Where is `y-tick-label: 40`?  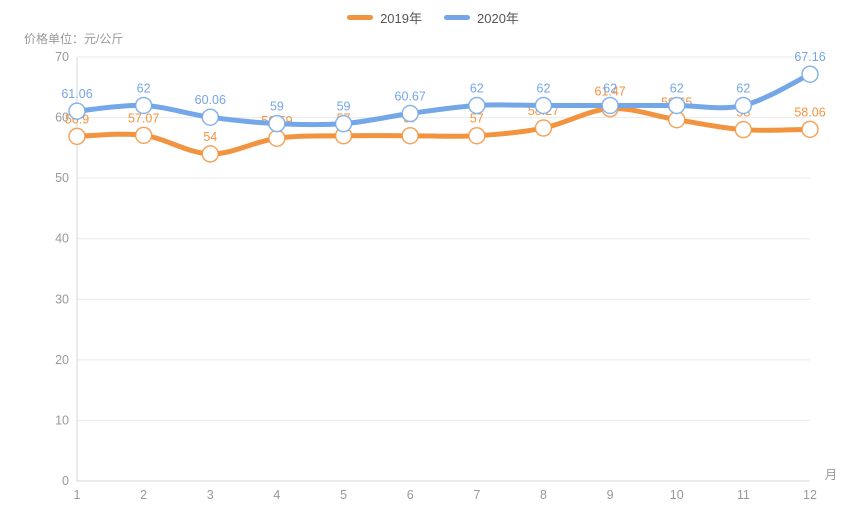
y-tick-label: 40 is located at coordinates (62, 239).